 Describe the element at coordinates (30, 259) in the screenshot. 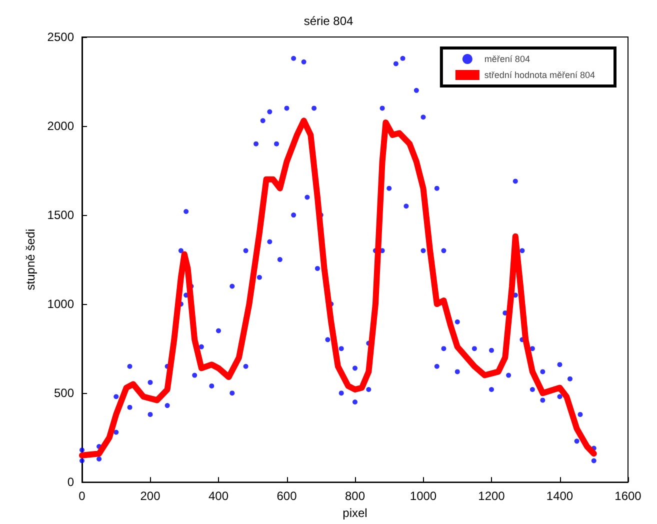

I see `y-axis-title: stupně šedi` at that location.